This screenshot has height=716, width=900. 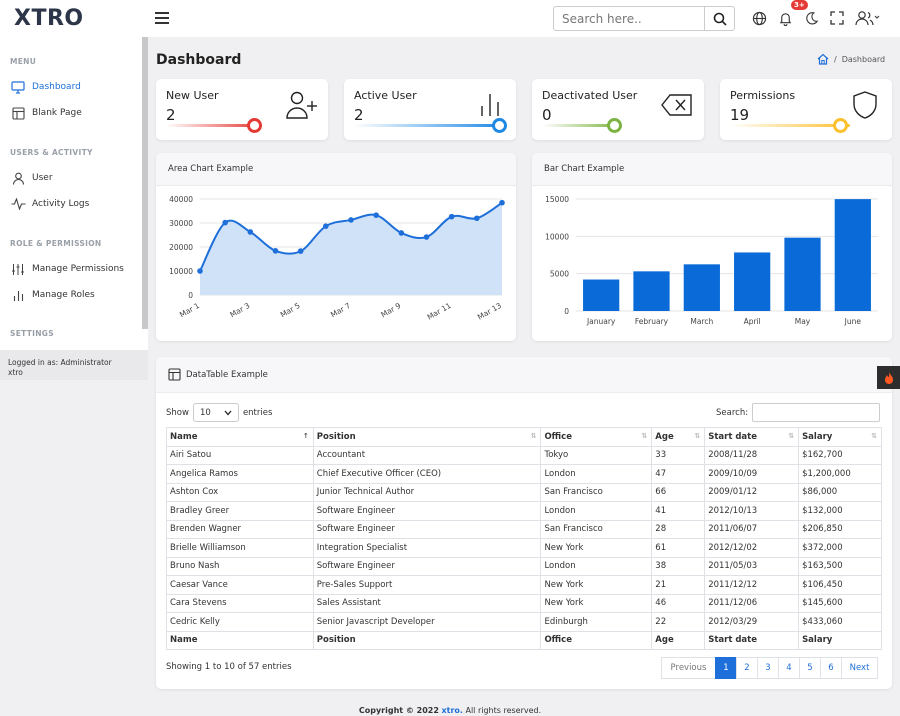 I want to click on table-cell: 38, so click(x=678, y=566).